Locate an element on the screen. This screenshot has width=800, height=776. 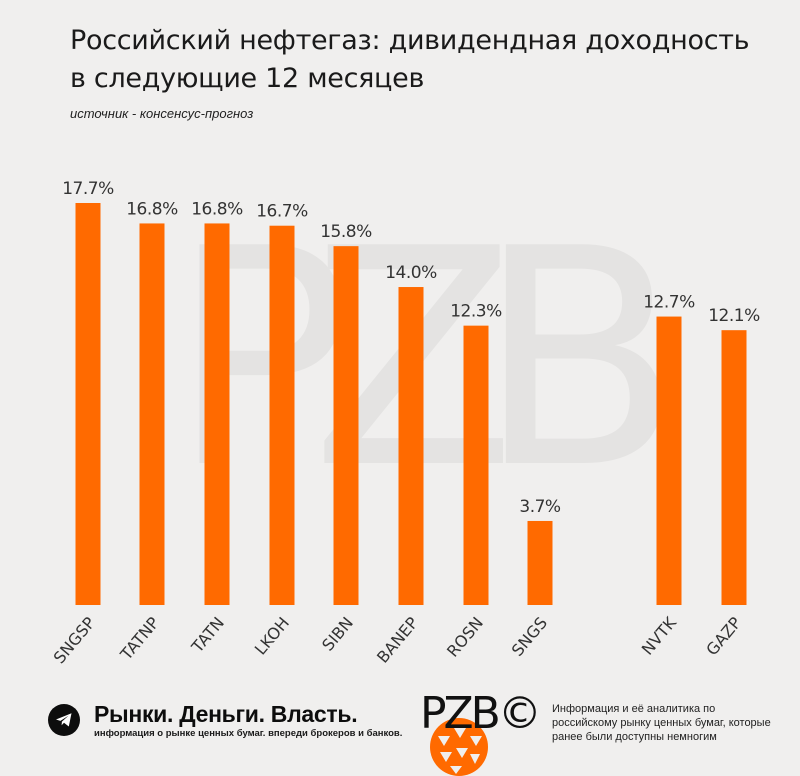
data-label: 17.7% is located at coordinates (88, 189).